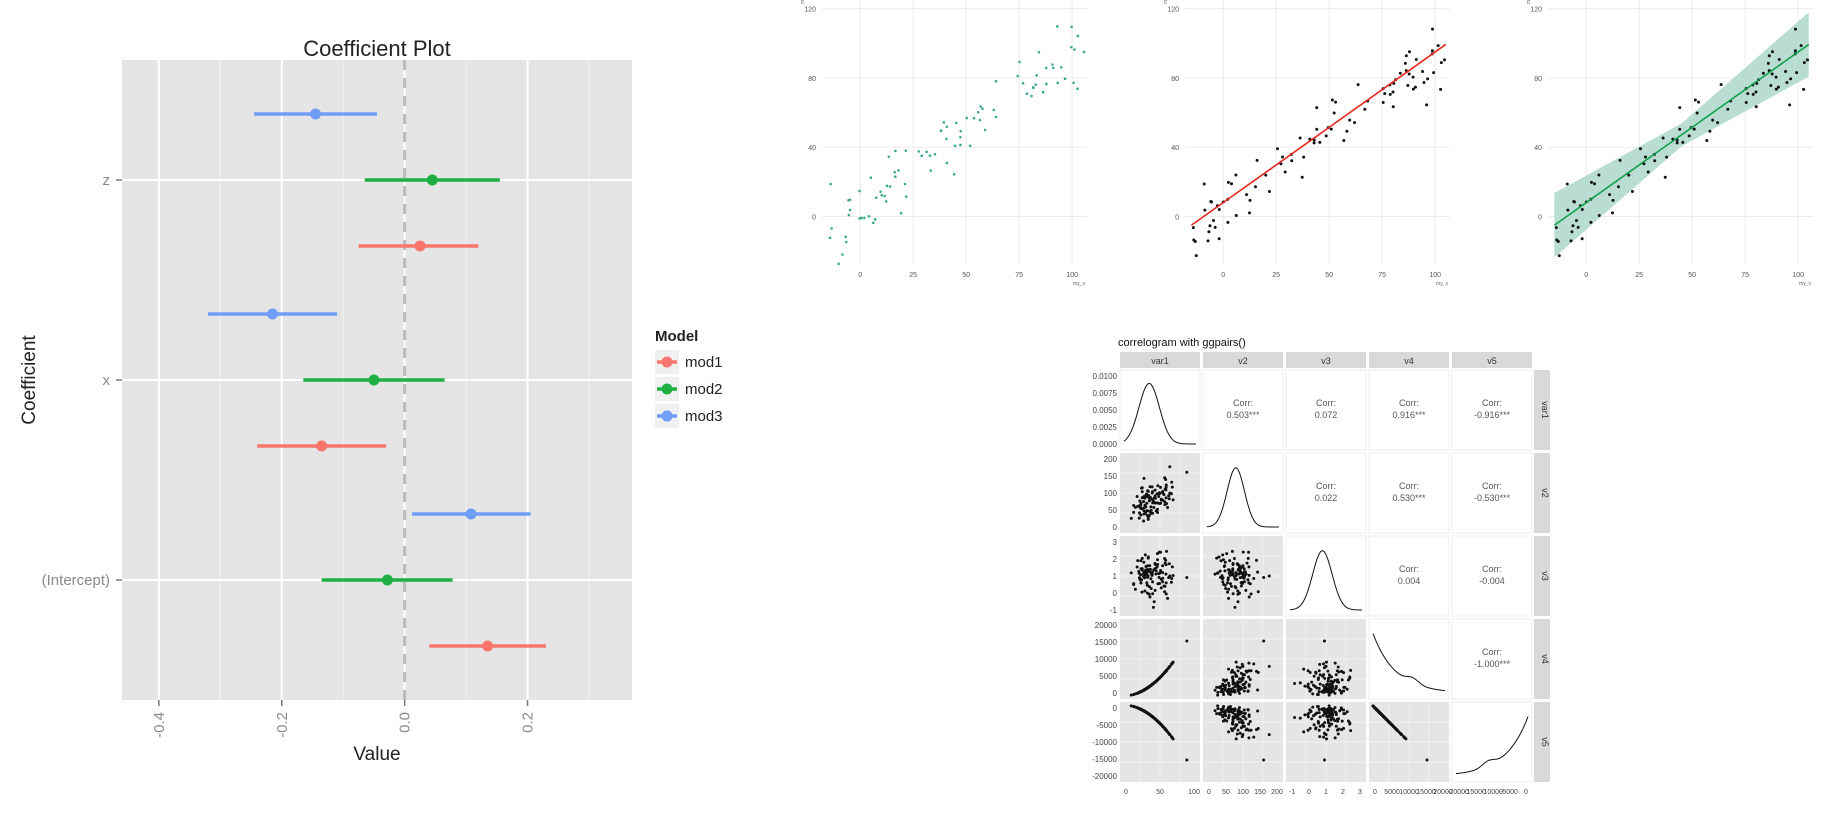 The width and height of the screenshot is (1825, 821). I want to click on x-tick-label: -0.4, so click(159, 725).